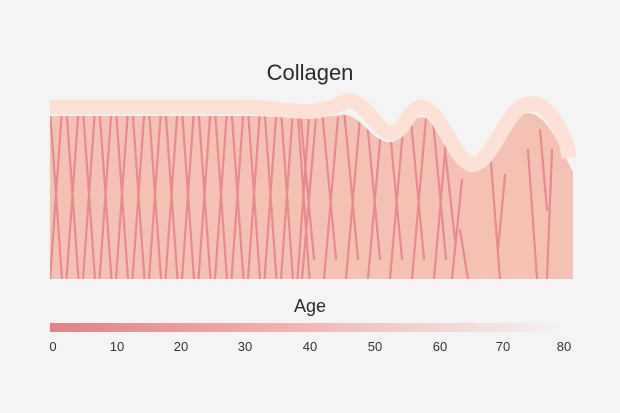  Describe the element at coordinates (117, 346) in the screenshot. I see `tick-label: 10` at that location.